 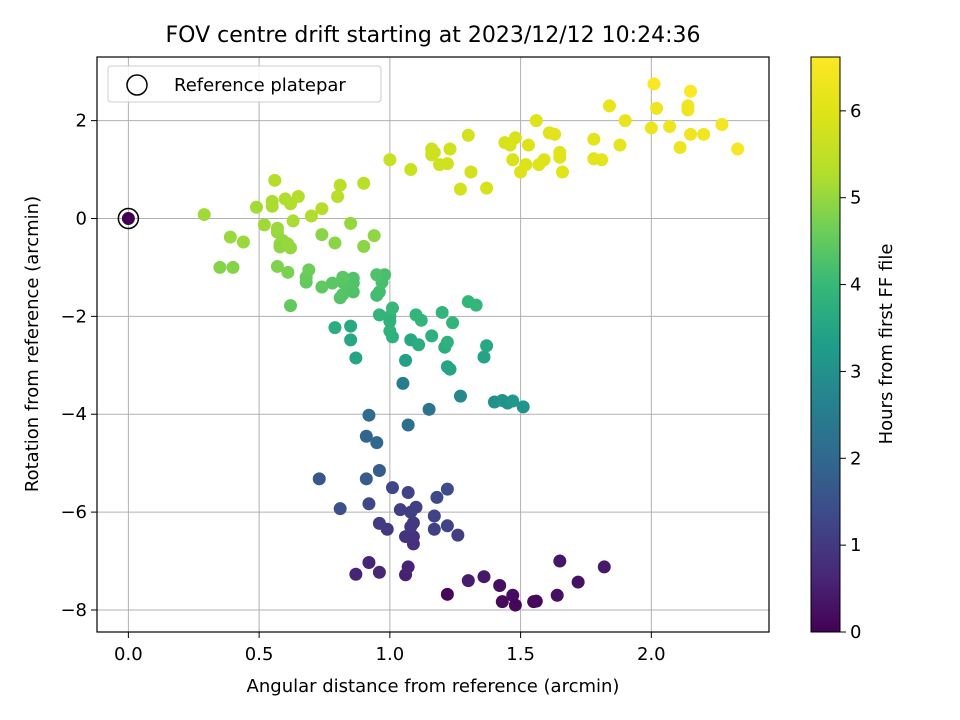 I want to click on colorbar-tick-label: 5, so click(x=855, y=198).